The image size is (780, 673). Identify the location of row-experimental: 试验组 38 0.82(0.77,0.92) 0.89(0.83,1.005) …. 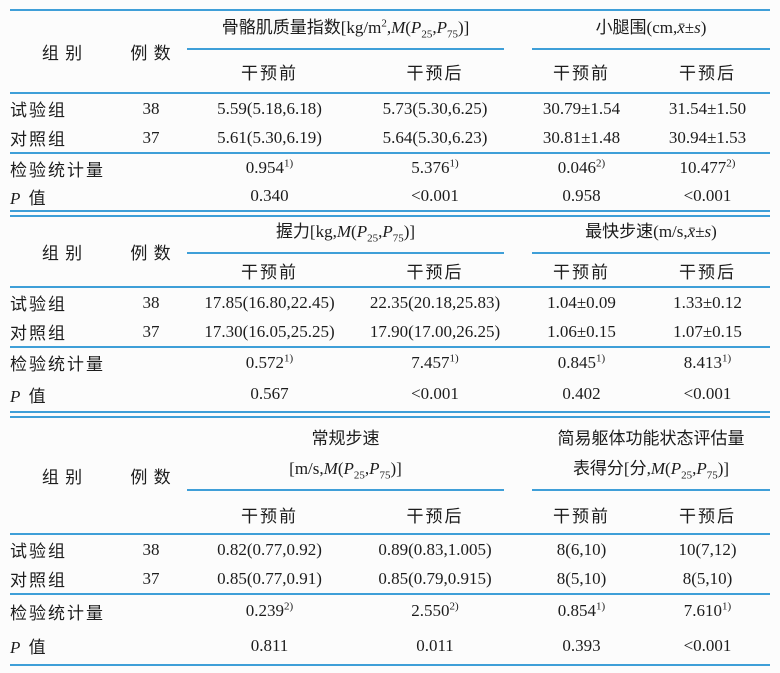
(390, 549).